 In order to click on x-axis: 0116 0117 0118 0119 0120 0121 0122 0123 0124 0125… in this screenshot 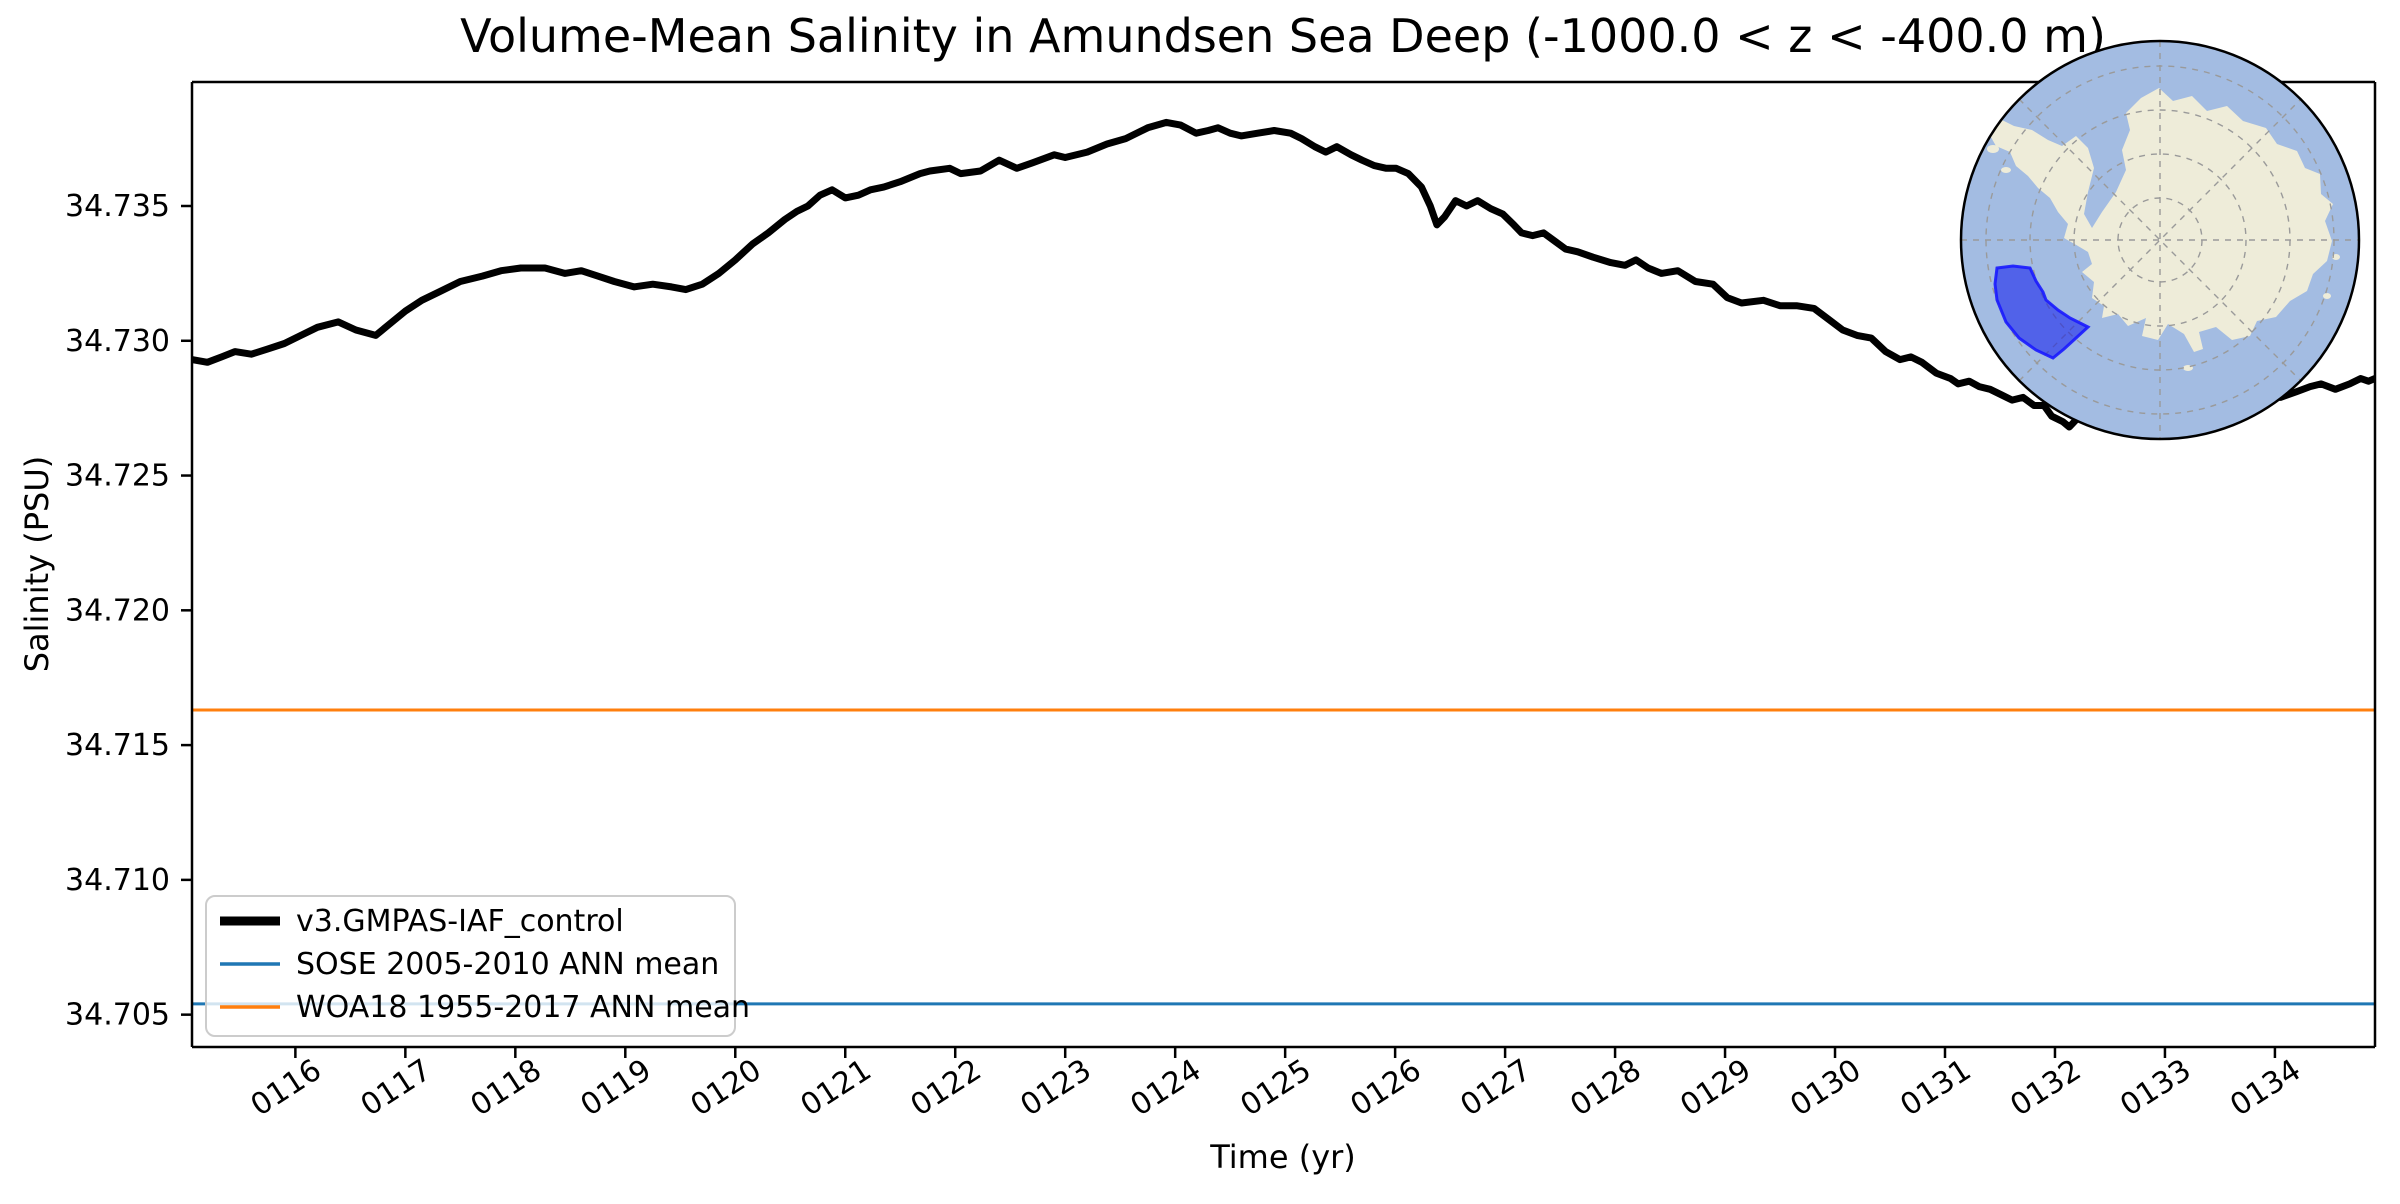, I will do `click(1276, 1085)`.